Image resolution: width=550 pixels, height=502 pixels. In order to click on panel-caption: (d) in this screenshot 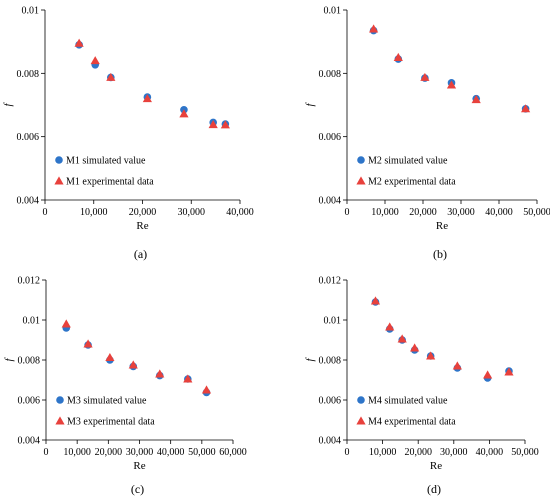, I will do `click(434, 489)`.